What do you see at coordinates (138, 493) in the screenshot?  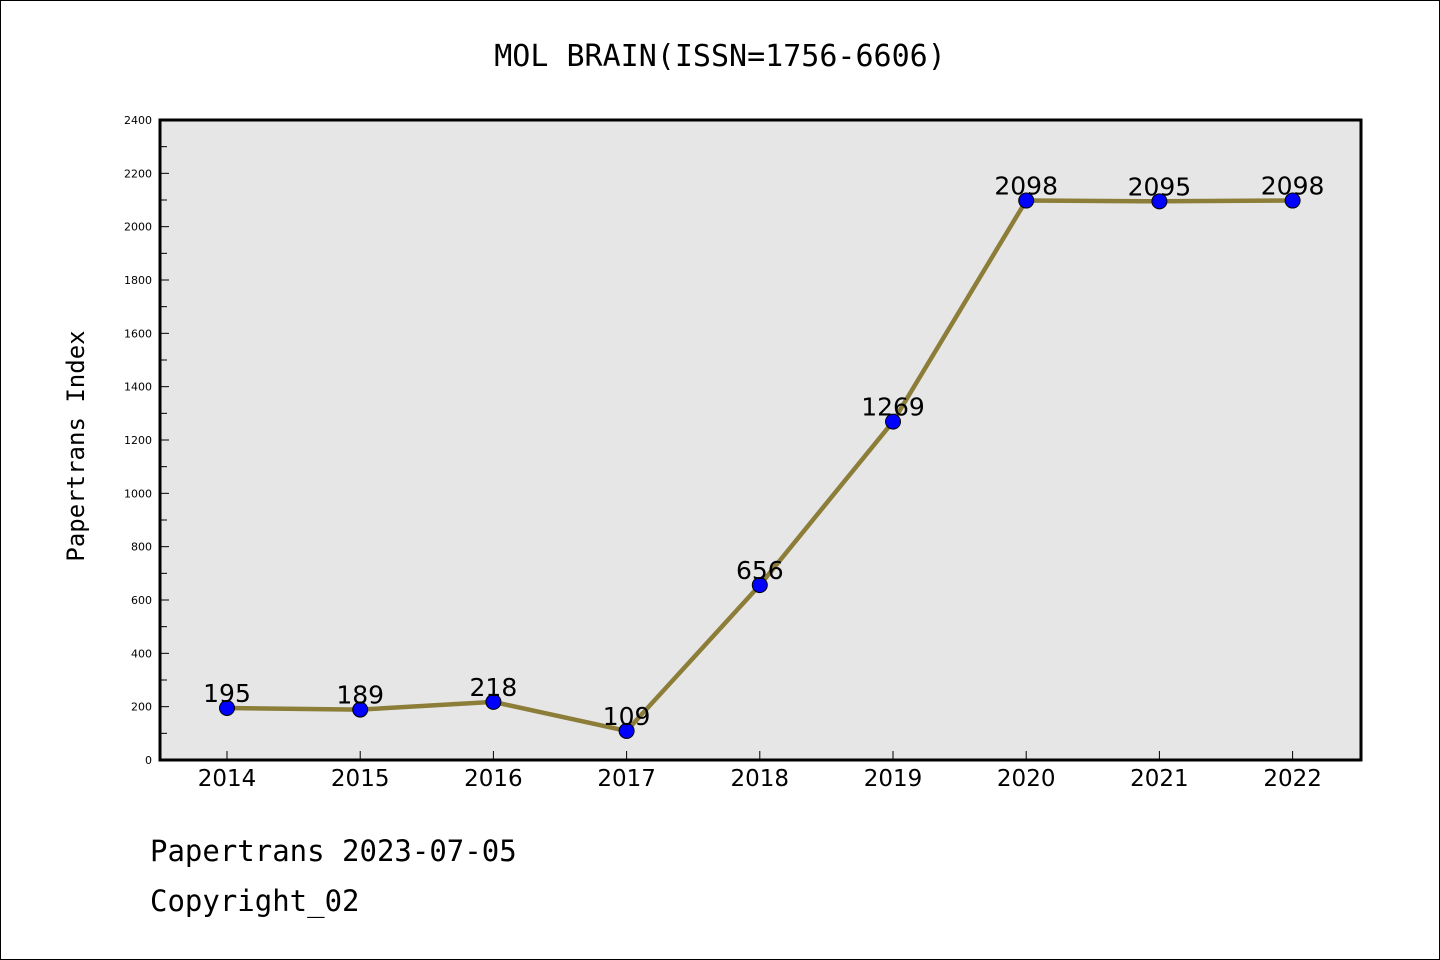 I see `y-tick-label: 1000` at bounding box center [138, 493].